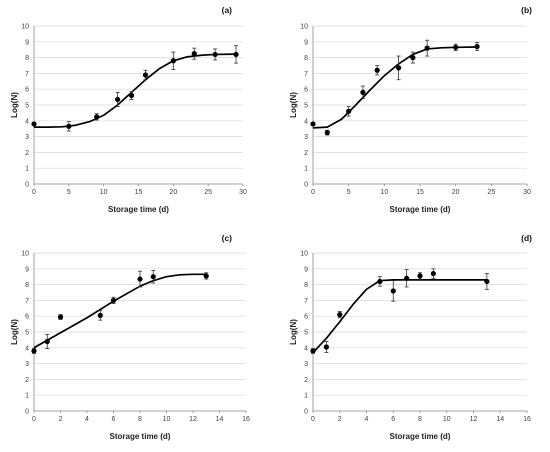  Describe the element at coordinates (69, 192) in the screenshot. I see `x-tick-label: 5` at that location.